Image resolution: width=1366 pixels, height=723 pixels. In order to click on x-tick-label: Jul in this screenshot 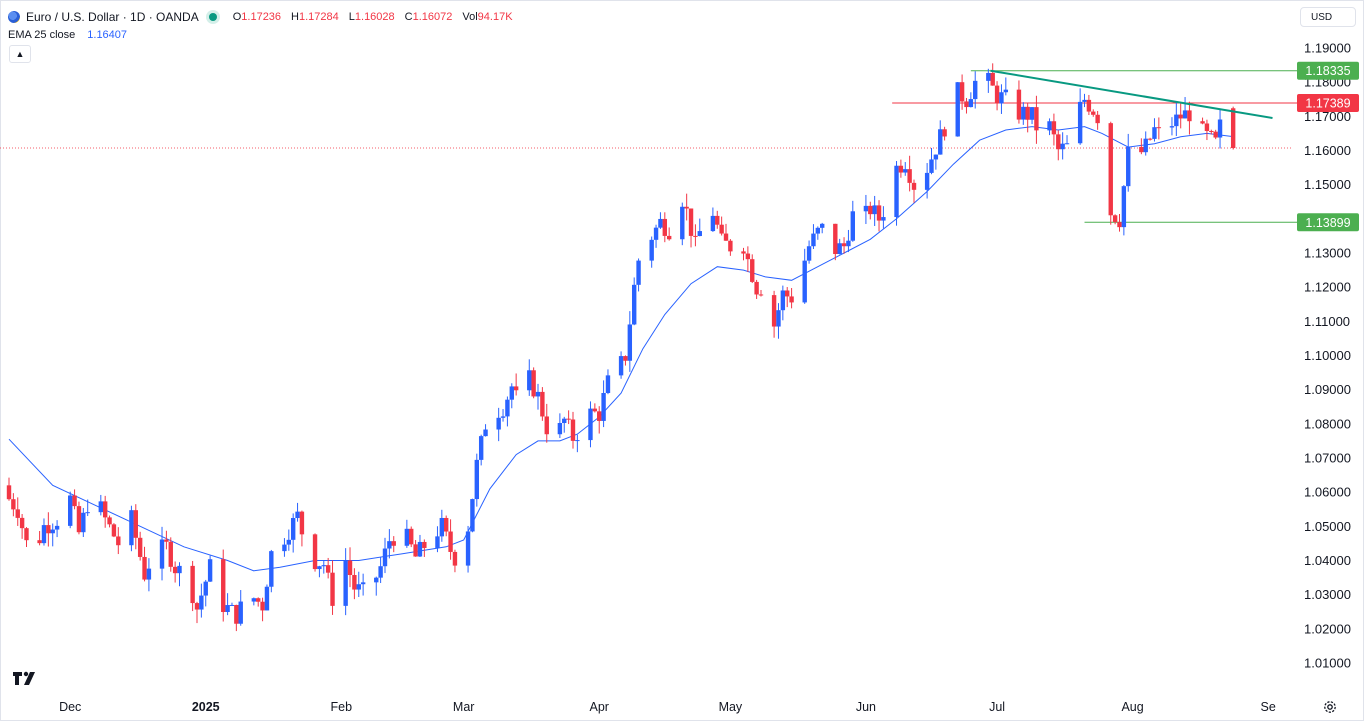, I will do `click(997, 707)`.